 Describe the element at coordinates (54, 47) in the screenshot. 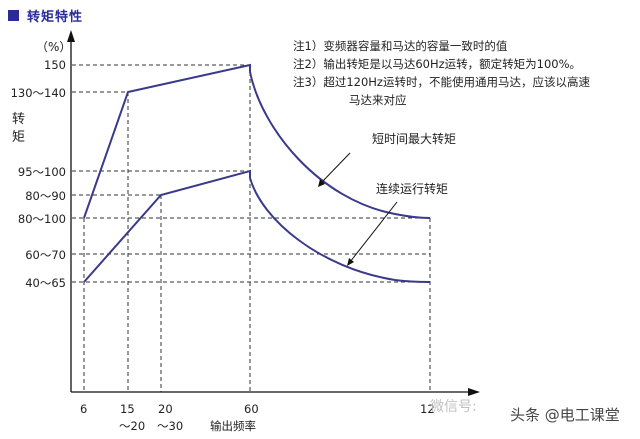

I see `y-unit-label: （%）` at that location.